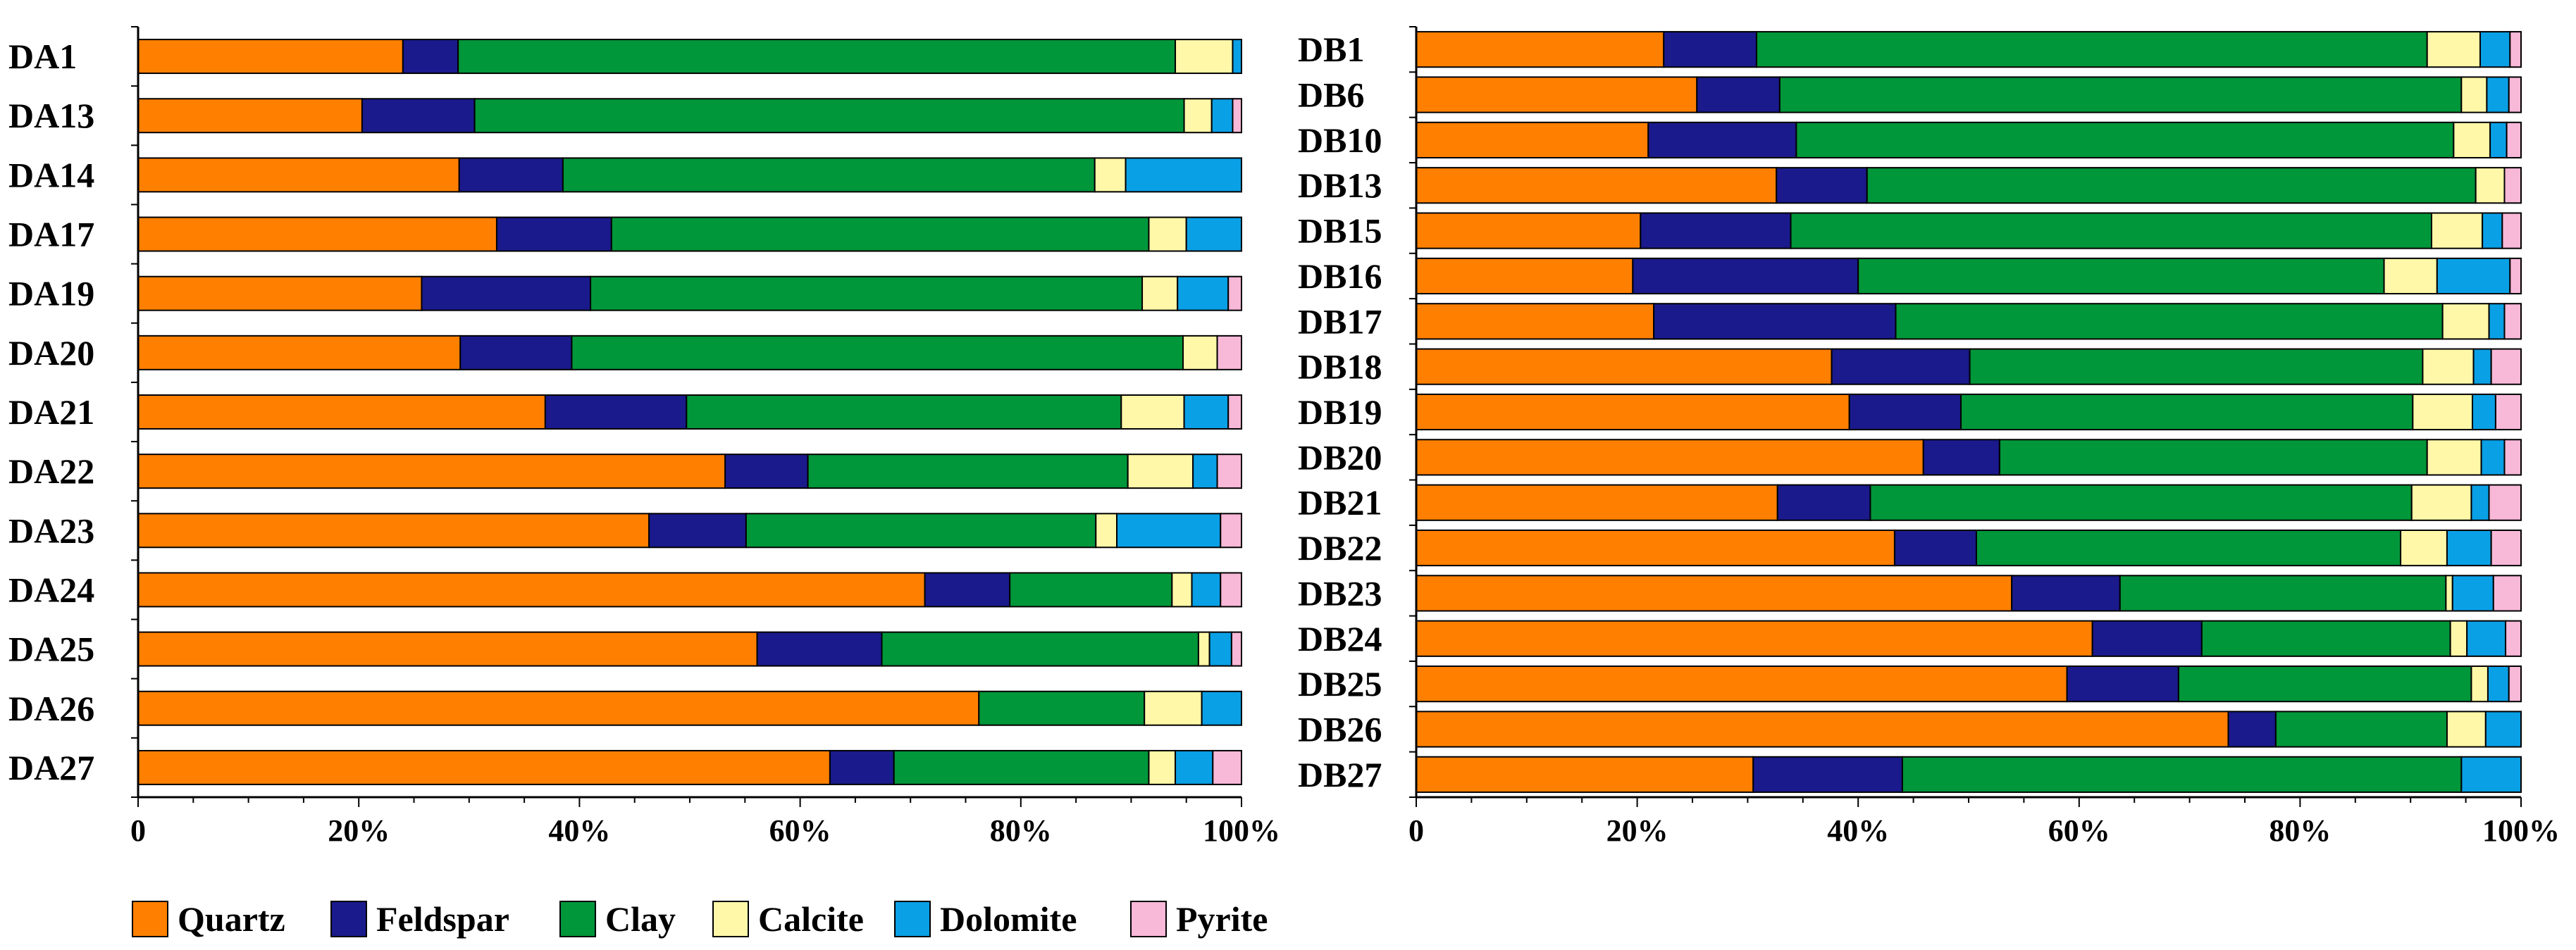 The height and width of the screenshot is (950, 2576). What do you see at coordinates (1901, 366) in the screenshot?
I see `bar-segment-db18-feldspar` at bounding box center [1901, 366].